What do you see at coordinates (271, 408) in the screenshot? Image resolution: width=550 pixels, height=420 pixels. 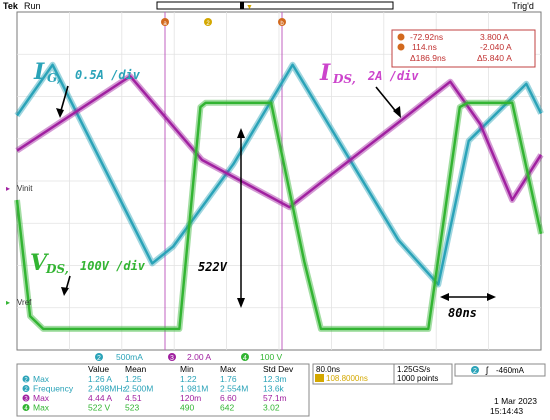 I see `measurement-value: 3.02` at bounding box center [271, 408].